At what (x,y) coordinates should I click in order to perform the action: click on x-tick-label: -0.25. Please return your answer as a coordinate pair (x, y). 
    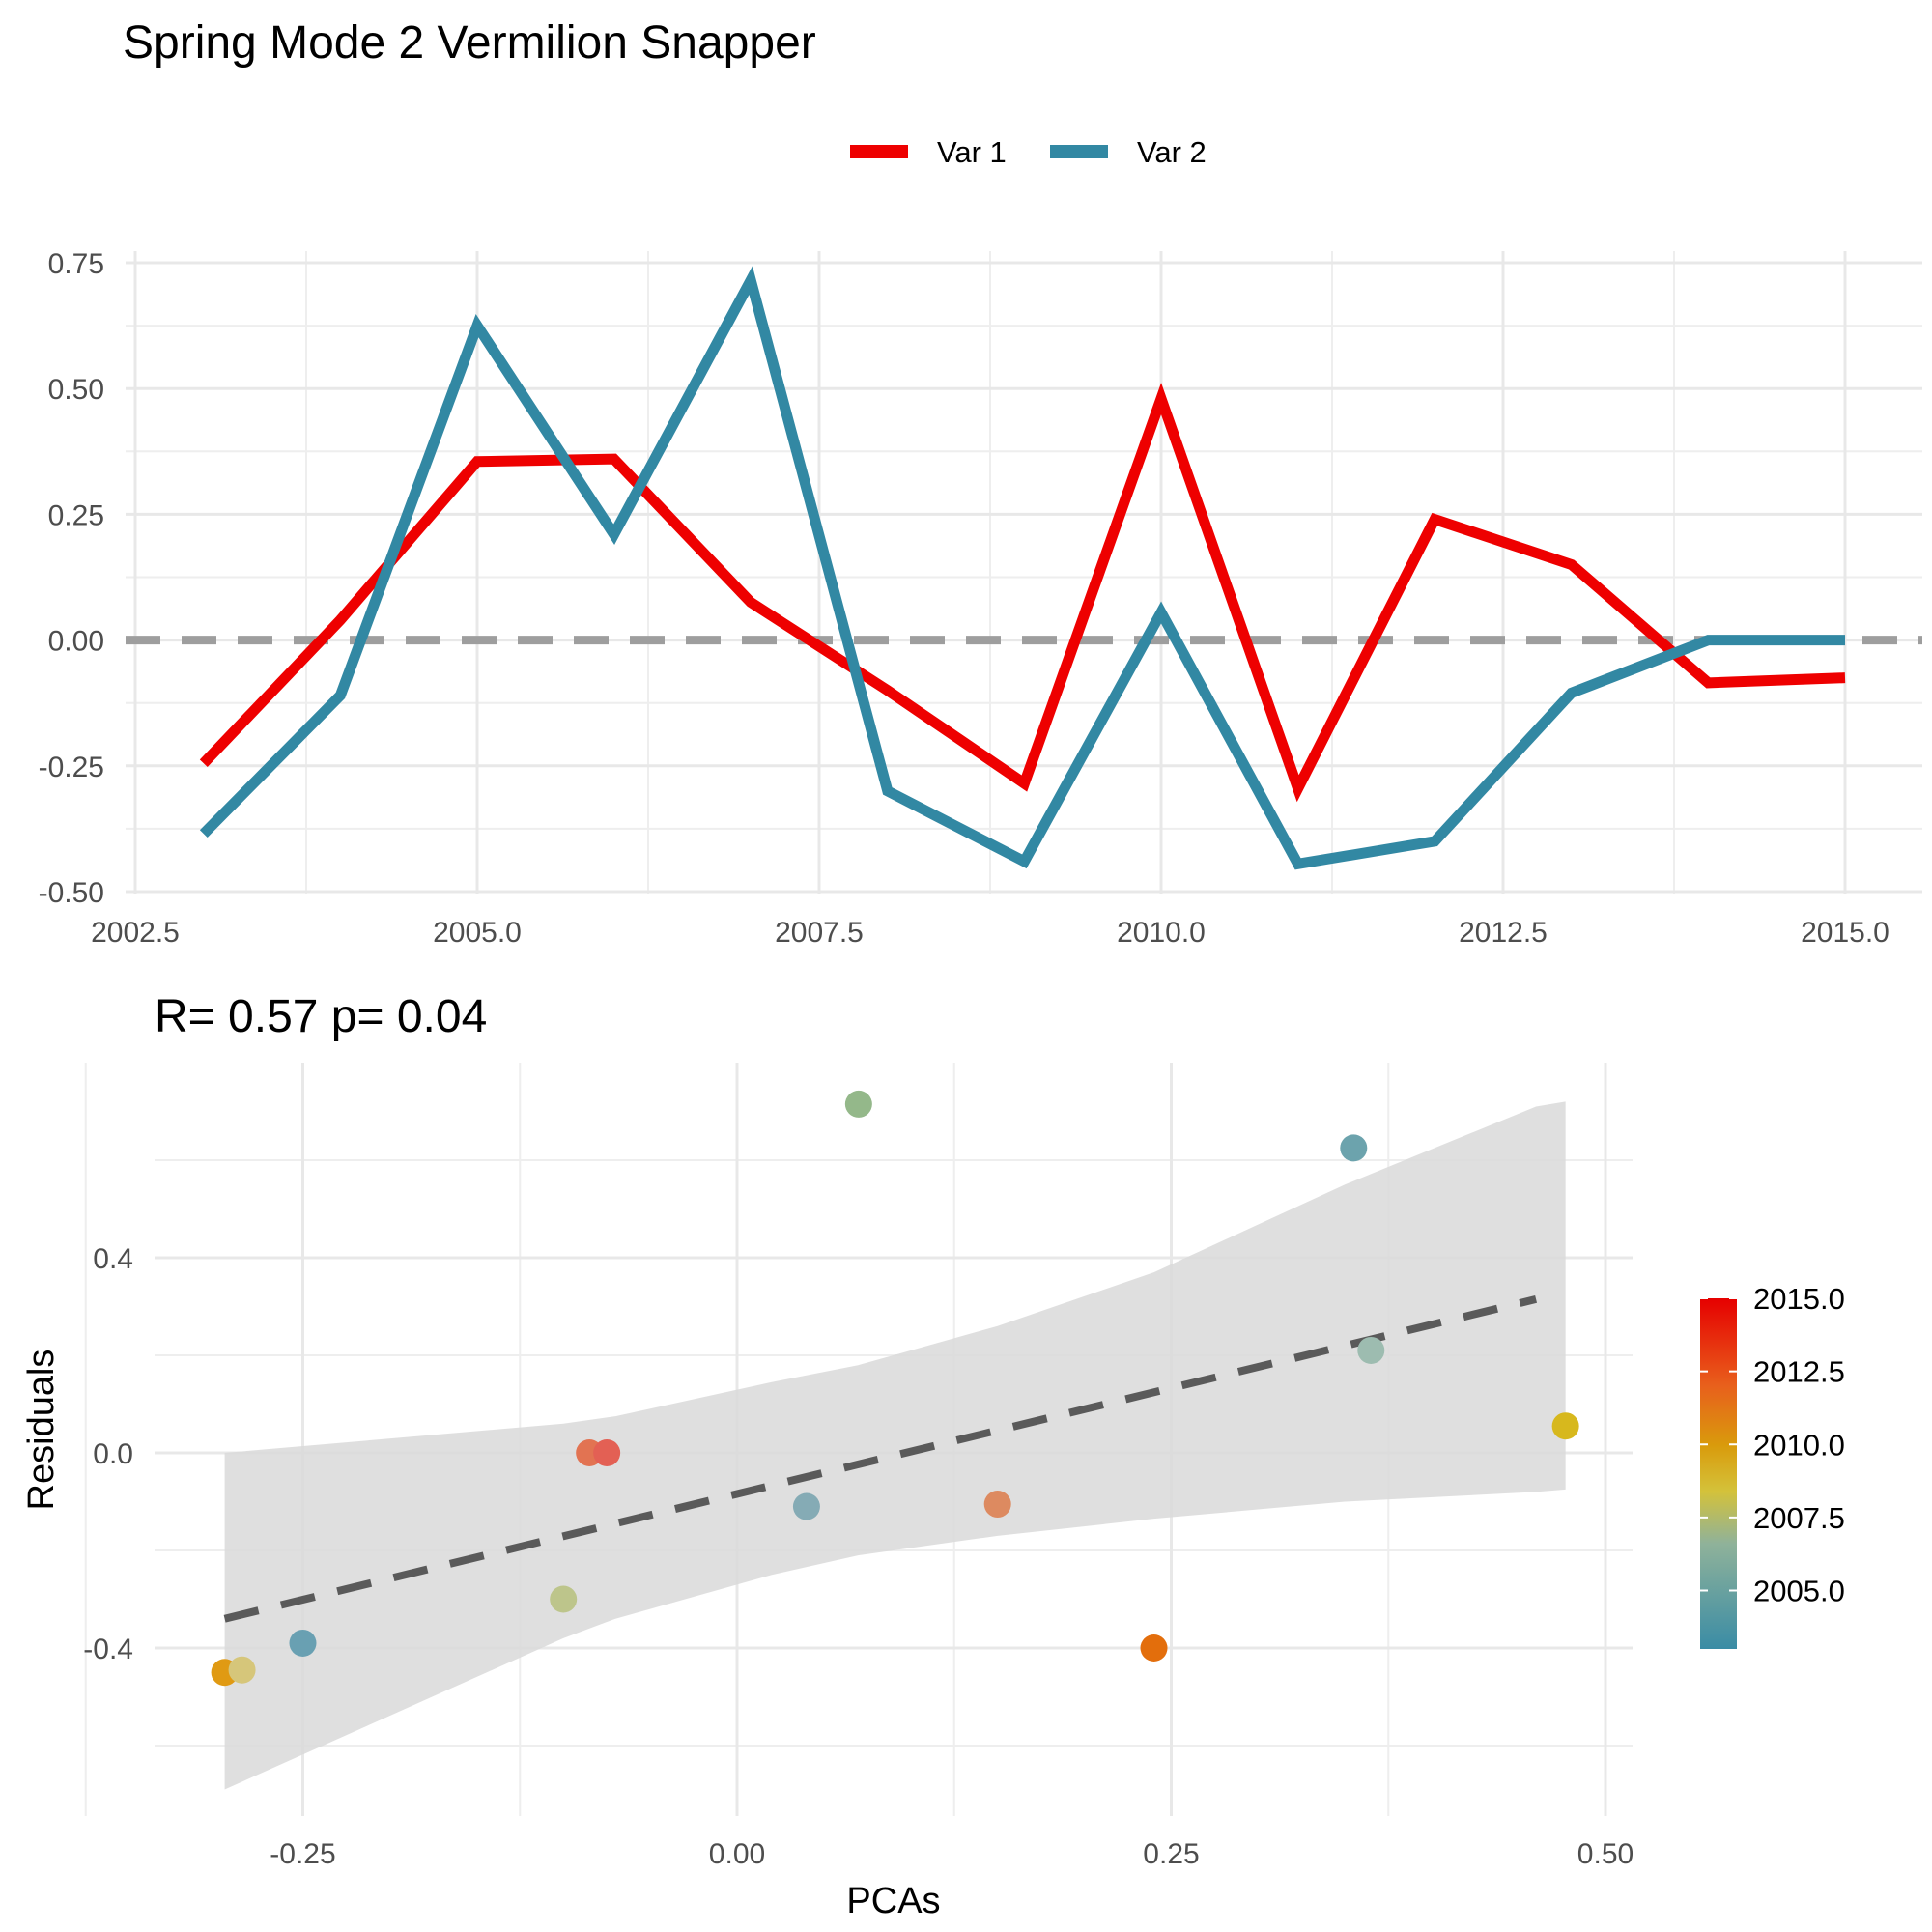
    Looking at the image, I should click on (302, 1854).